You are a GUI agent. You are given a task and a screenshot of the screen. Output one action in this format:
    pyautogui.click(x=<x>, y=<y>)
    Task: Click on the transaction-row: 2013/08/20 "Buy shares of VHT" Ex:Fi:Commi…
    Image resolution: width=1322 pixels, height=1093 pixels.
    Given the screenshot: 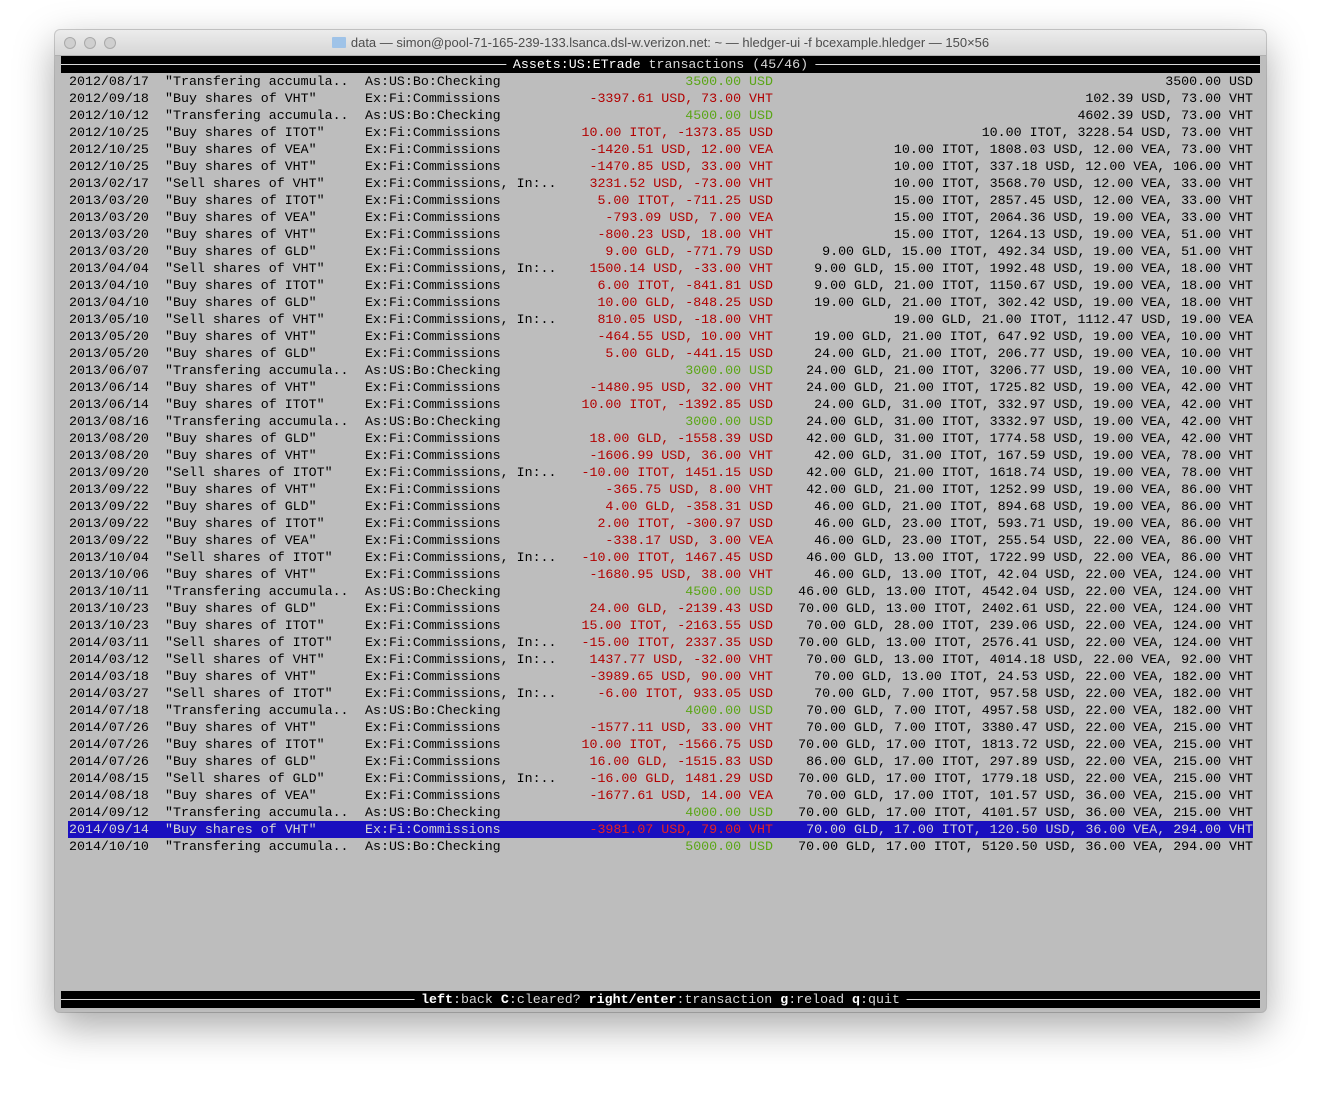 What is the action you would take?
    pyautogui.click(x=660, y=455)
    